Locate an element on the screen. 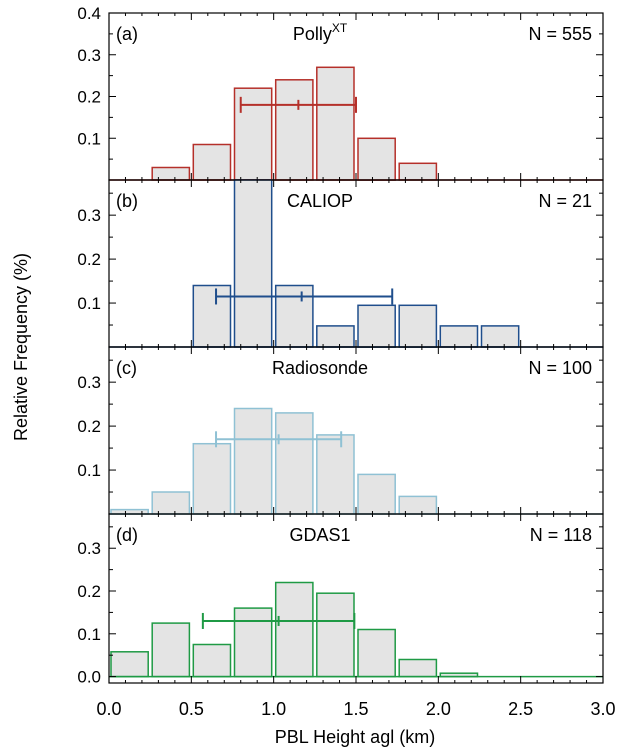 This screenshot has width=623, height=752. x-tick-label: 0.5 is located at coordinates (191, 709).